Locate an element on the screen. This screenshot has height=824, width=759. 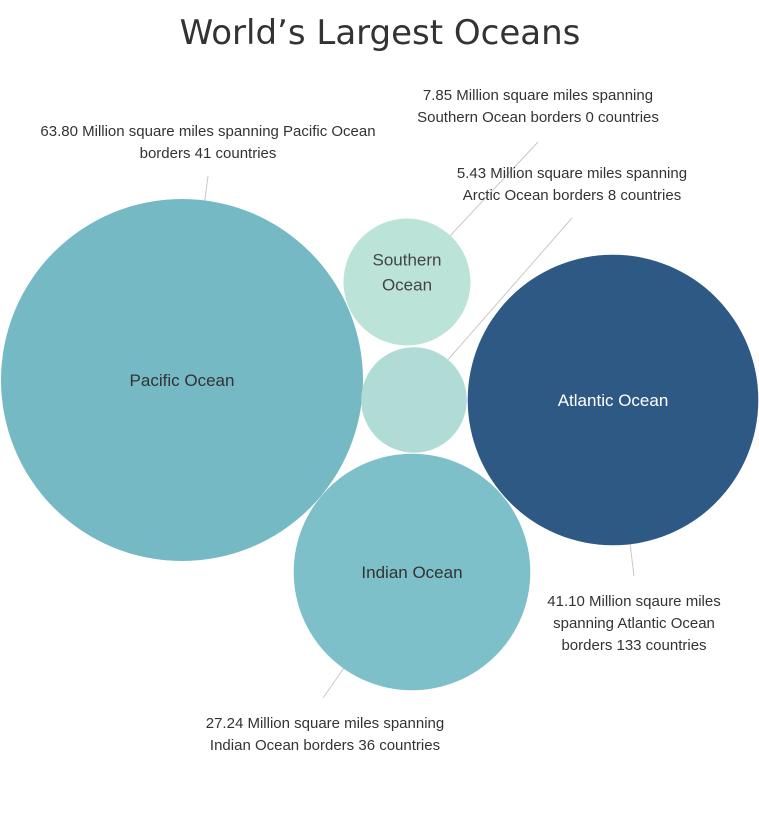
atlantic-ocean-label: Atlantic Ocean is located at coordinates (613, 400).